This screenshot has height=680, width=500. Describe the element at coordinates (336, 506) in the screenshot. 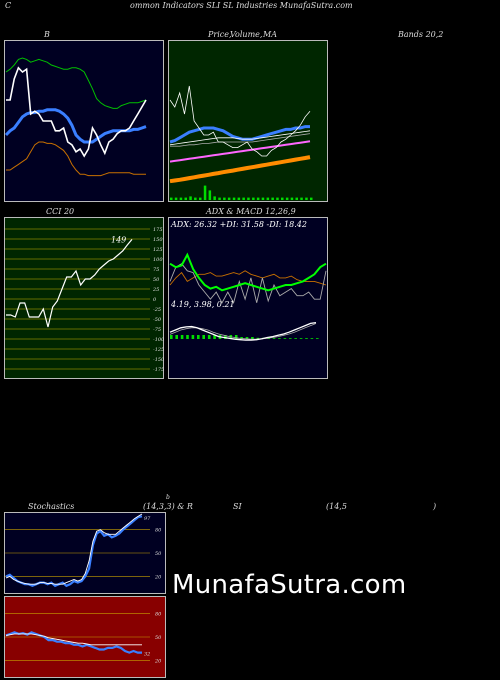

I see `label-stoch-d: (14,5` at that location.